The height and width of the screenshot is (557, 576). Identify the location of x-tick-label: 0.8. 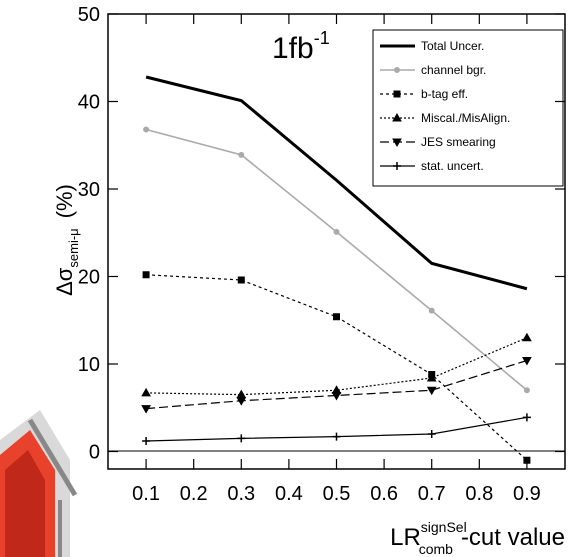
(479, 494).